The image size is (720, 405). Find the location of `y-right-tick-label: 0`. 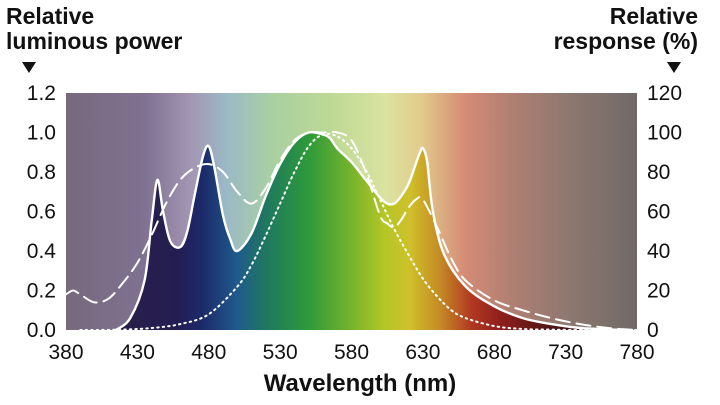

y-right-tick-label: 0 is located at coordinates (653, 330).